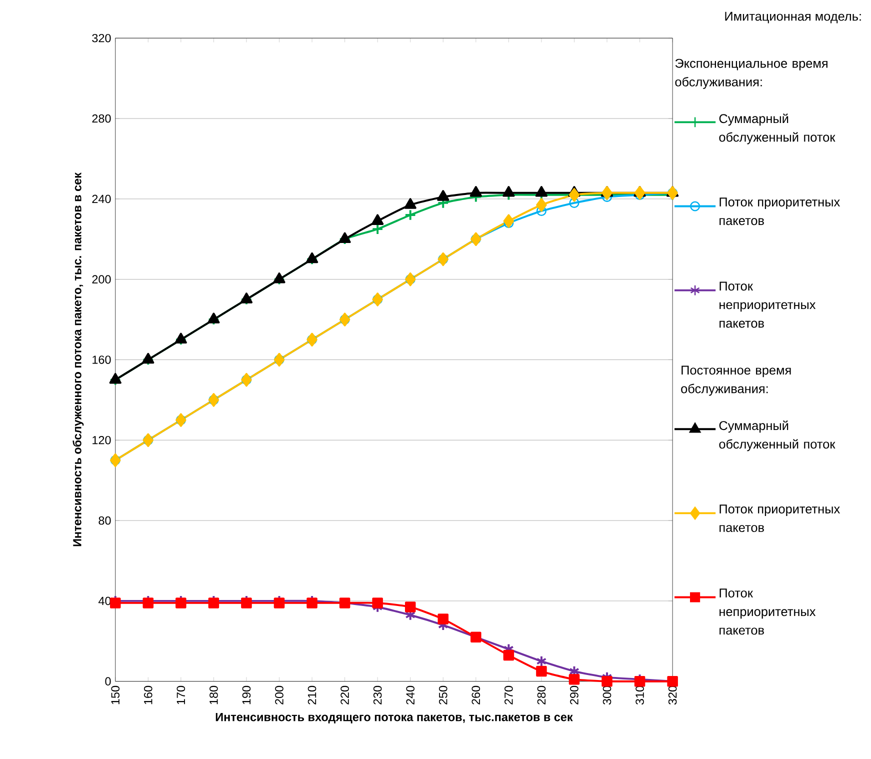  What do you see at coordinates (101, 118) in the screenshot?
I see `y-tick-label: 280` at bounding box center [101, 118].